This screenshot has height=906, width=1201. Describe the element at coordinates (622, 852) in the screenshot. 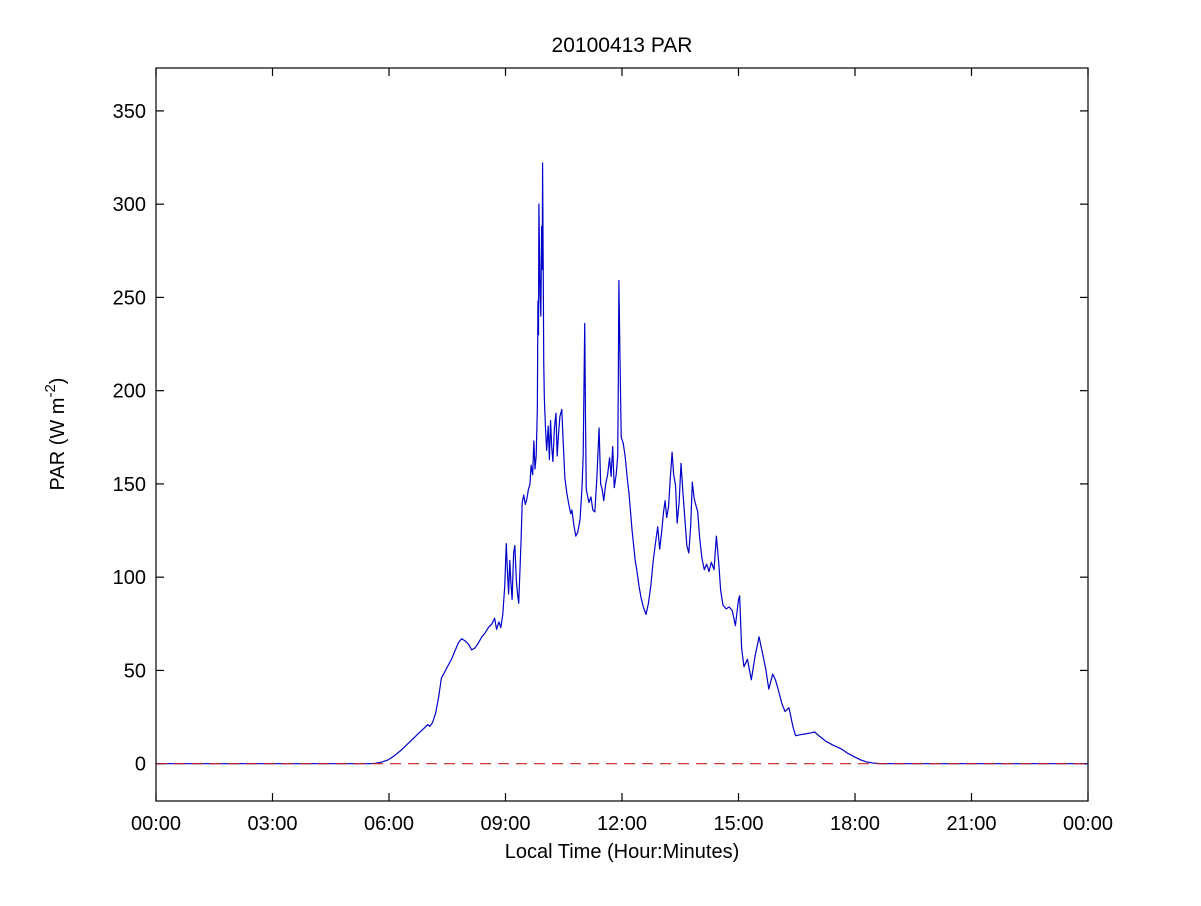

I see `x-axis-label: Local Time (Hour:Minutes)` at that location.